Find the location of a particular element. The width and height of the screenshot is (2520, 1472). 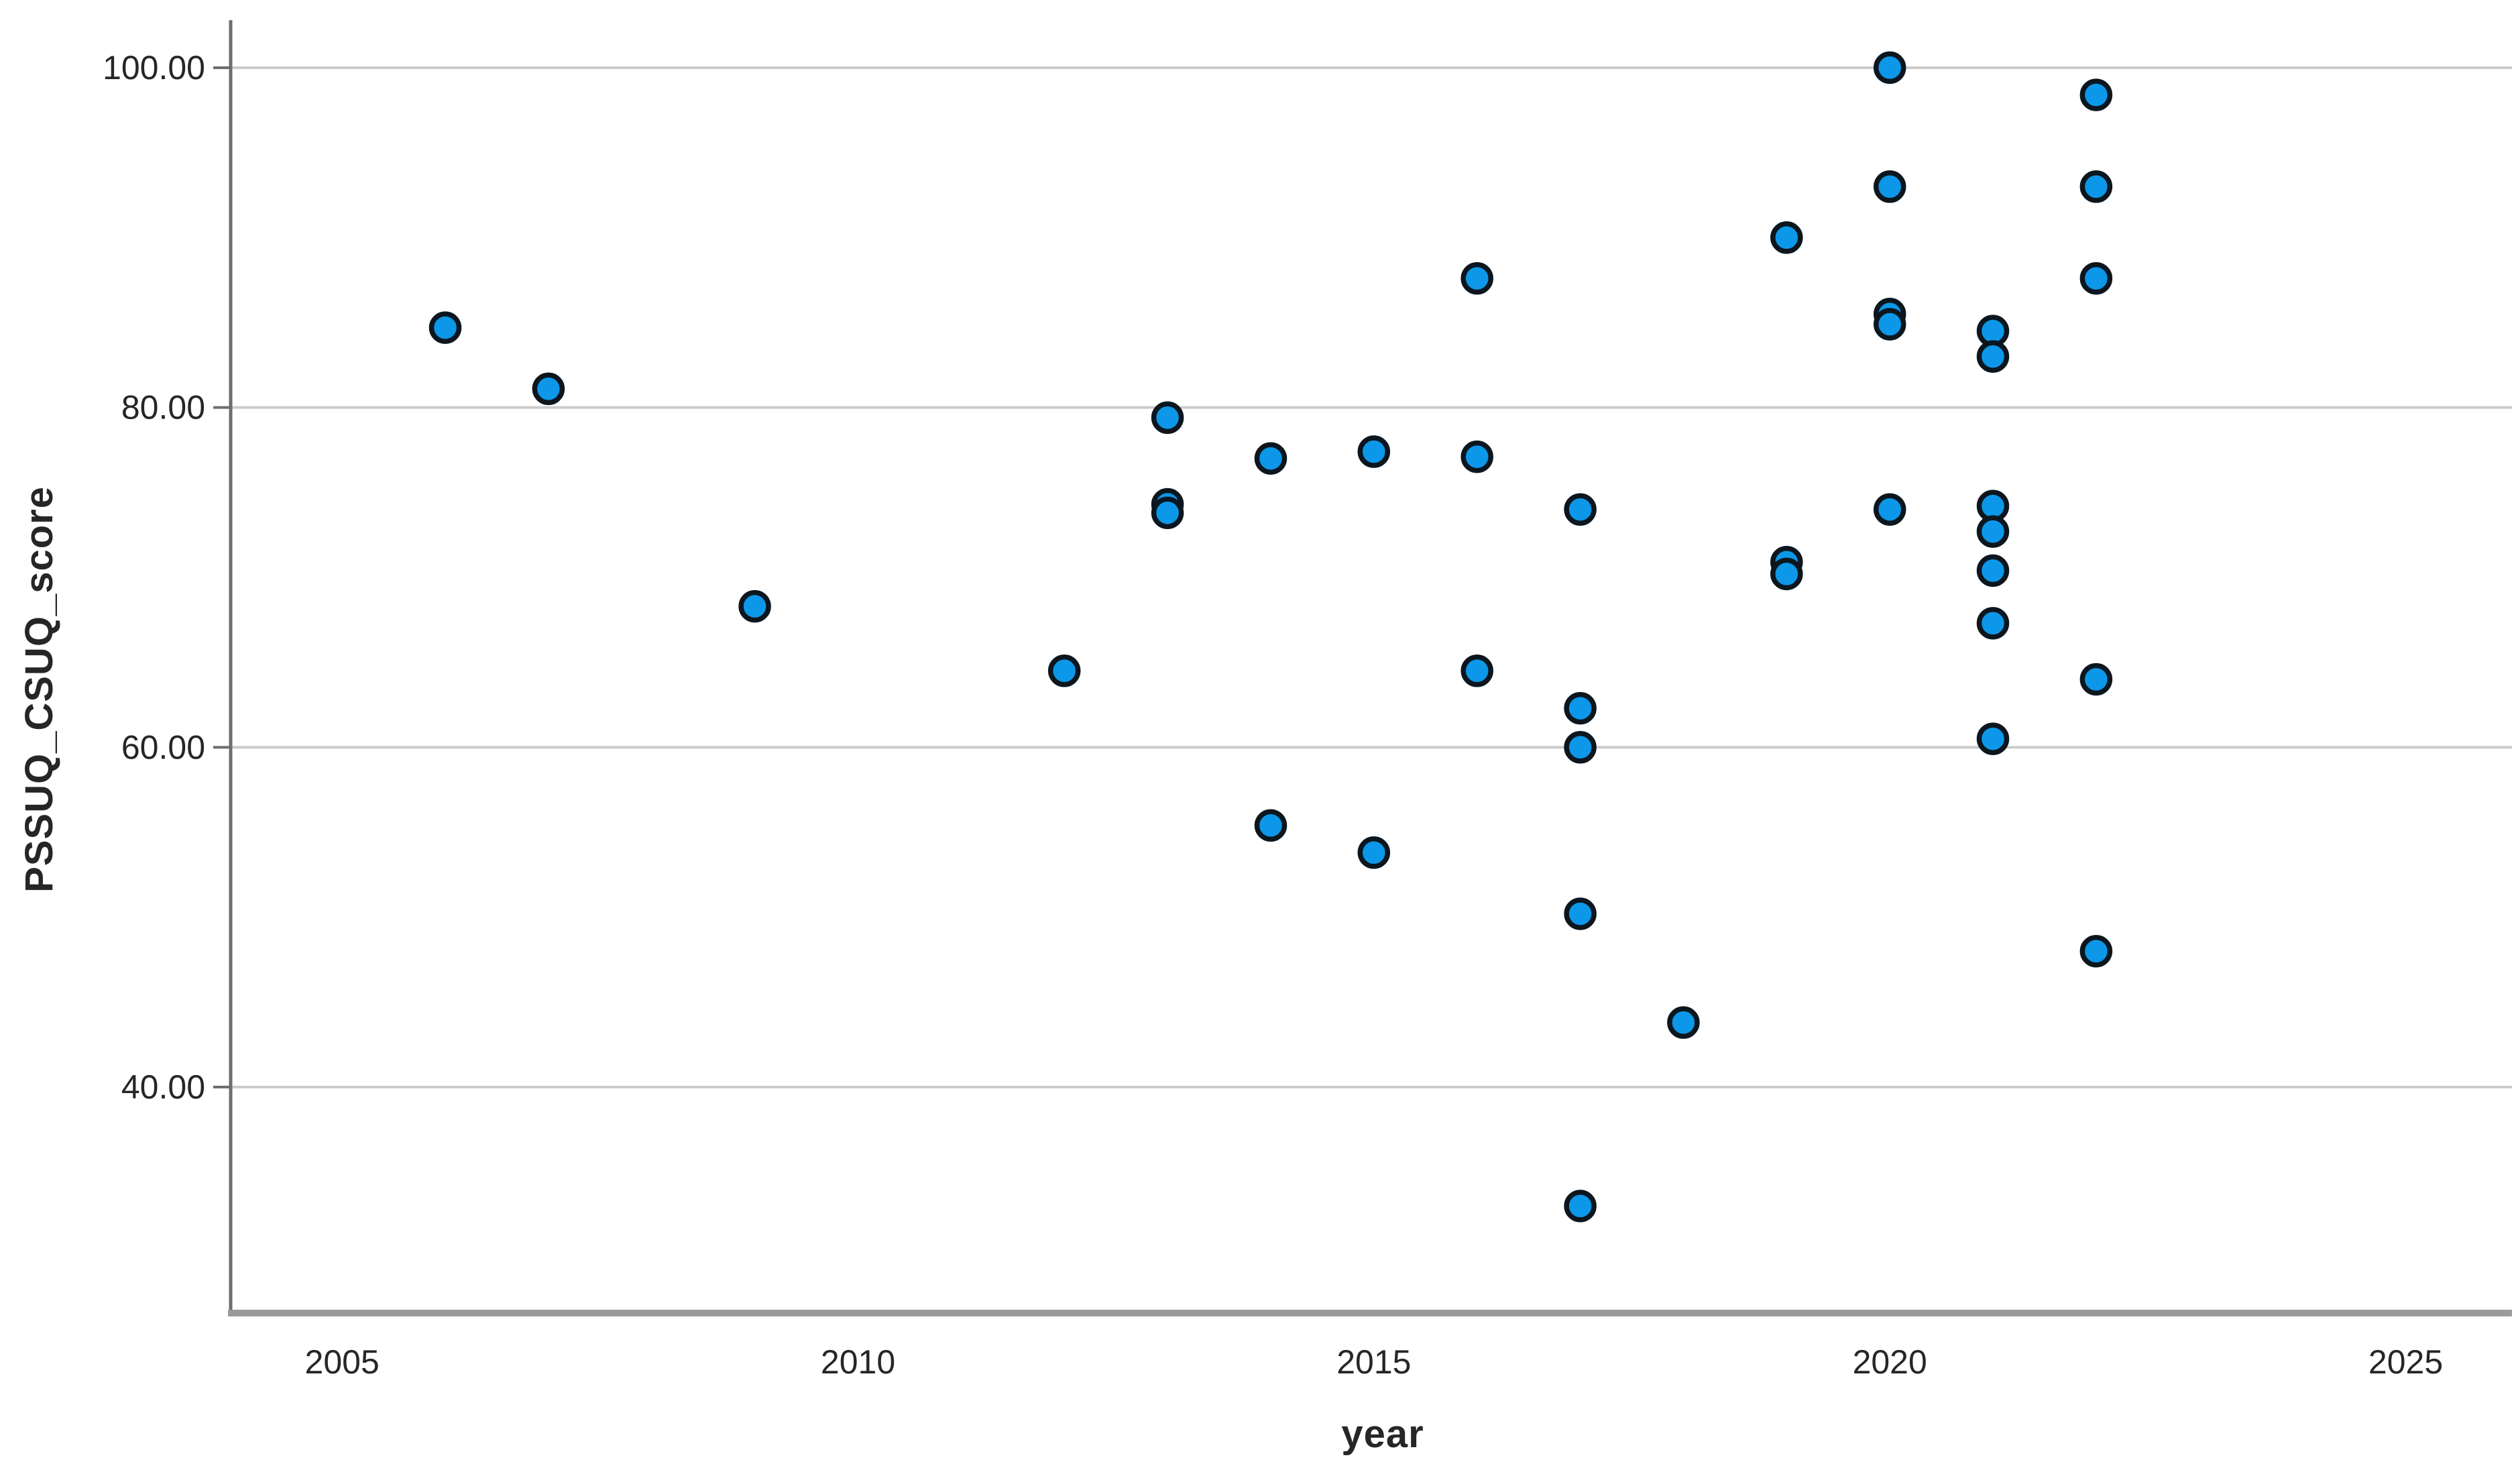

x-axis-title: year is located at coordinates (1383, 1434).